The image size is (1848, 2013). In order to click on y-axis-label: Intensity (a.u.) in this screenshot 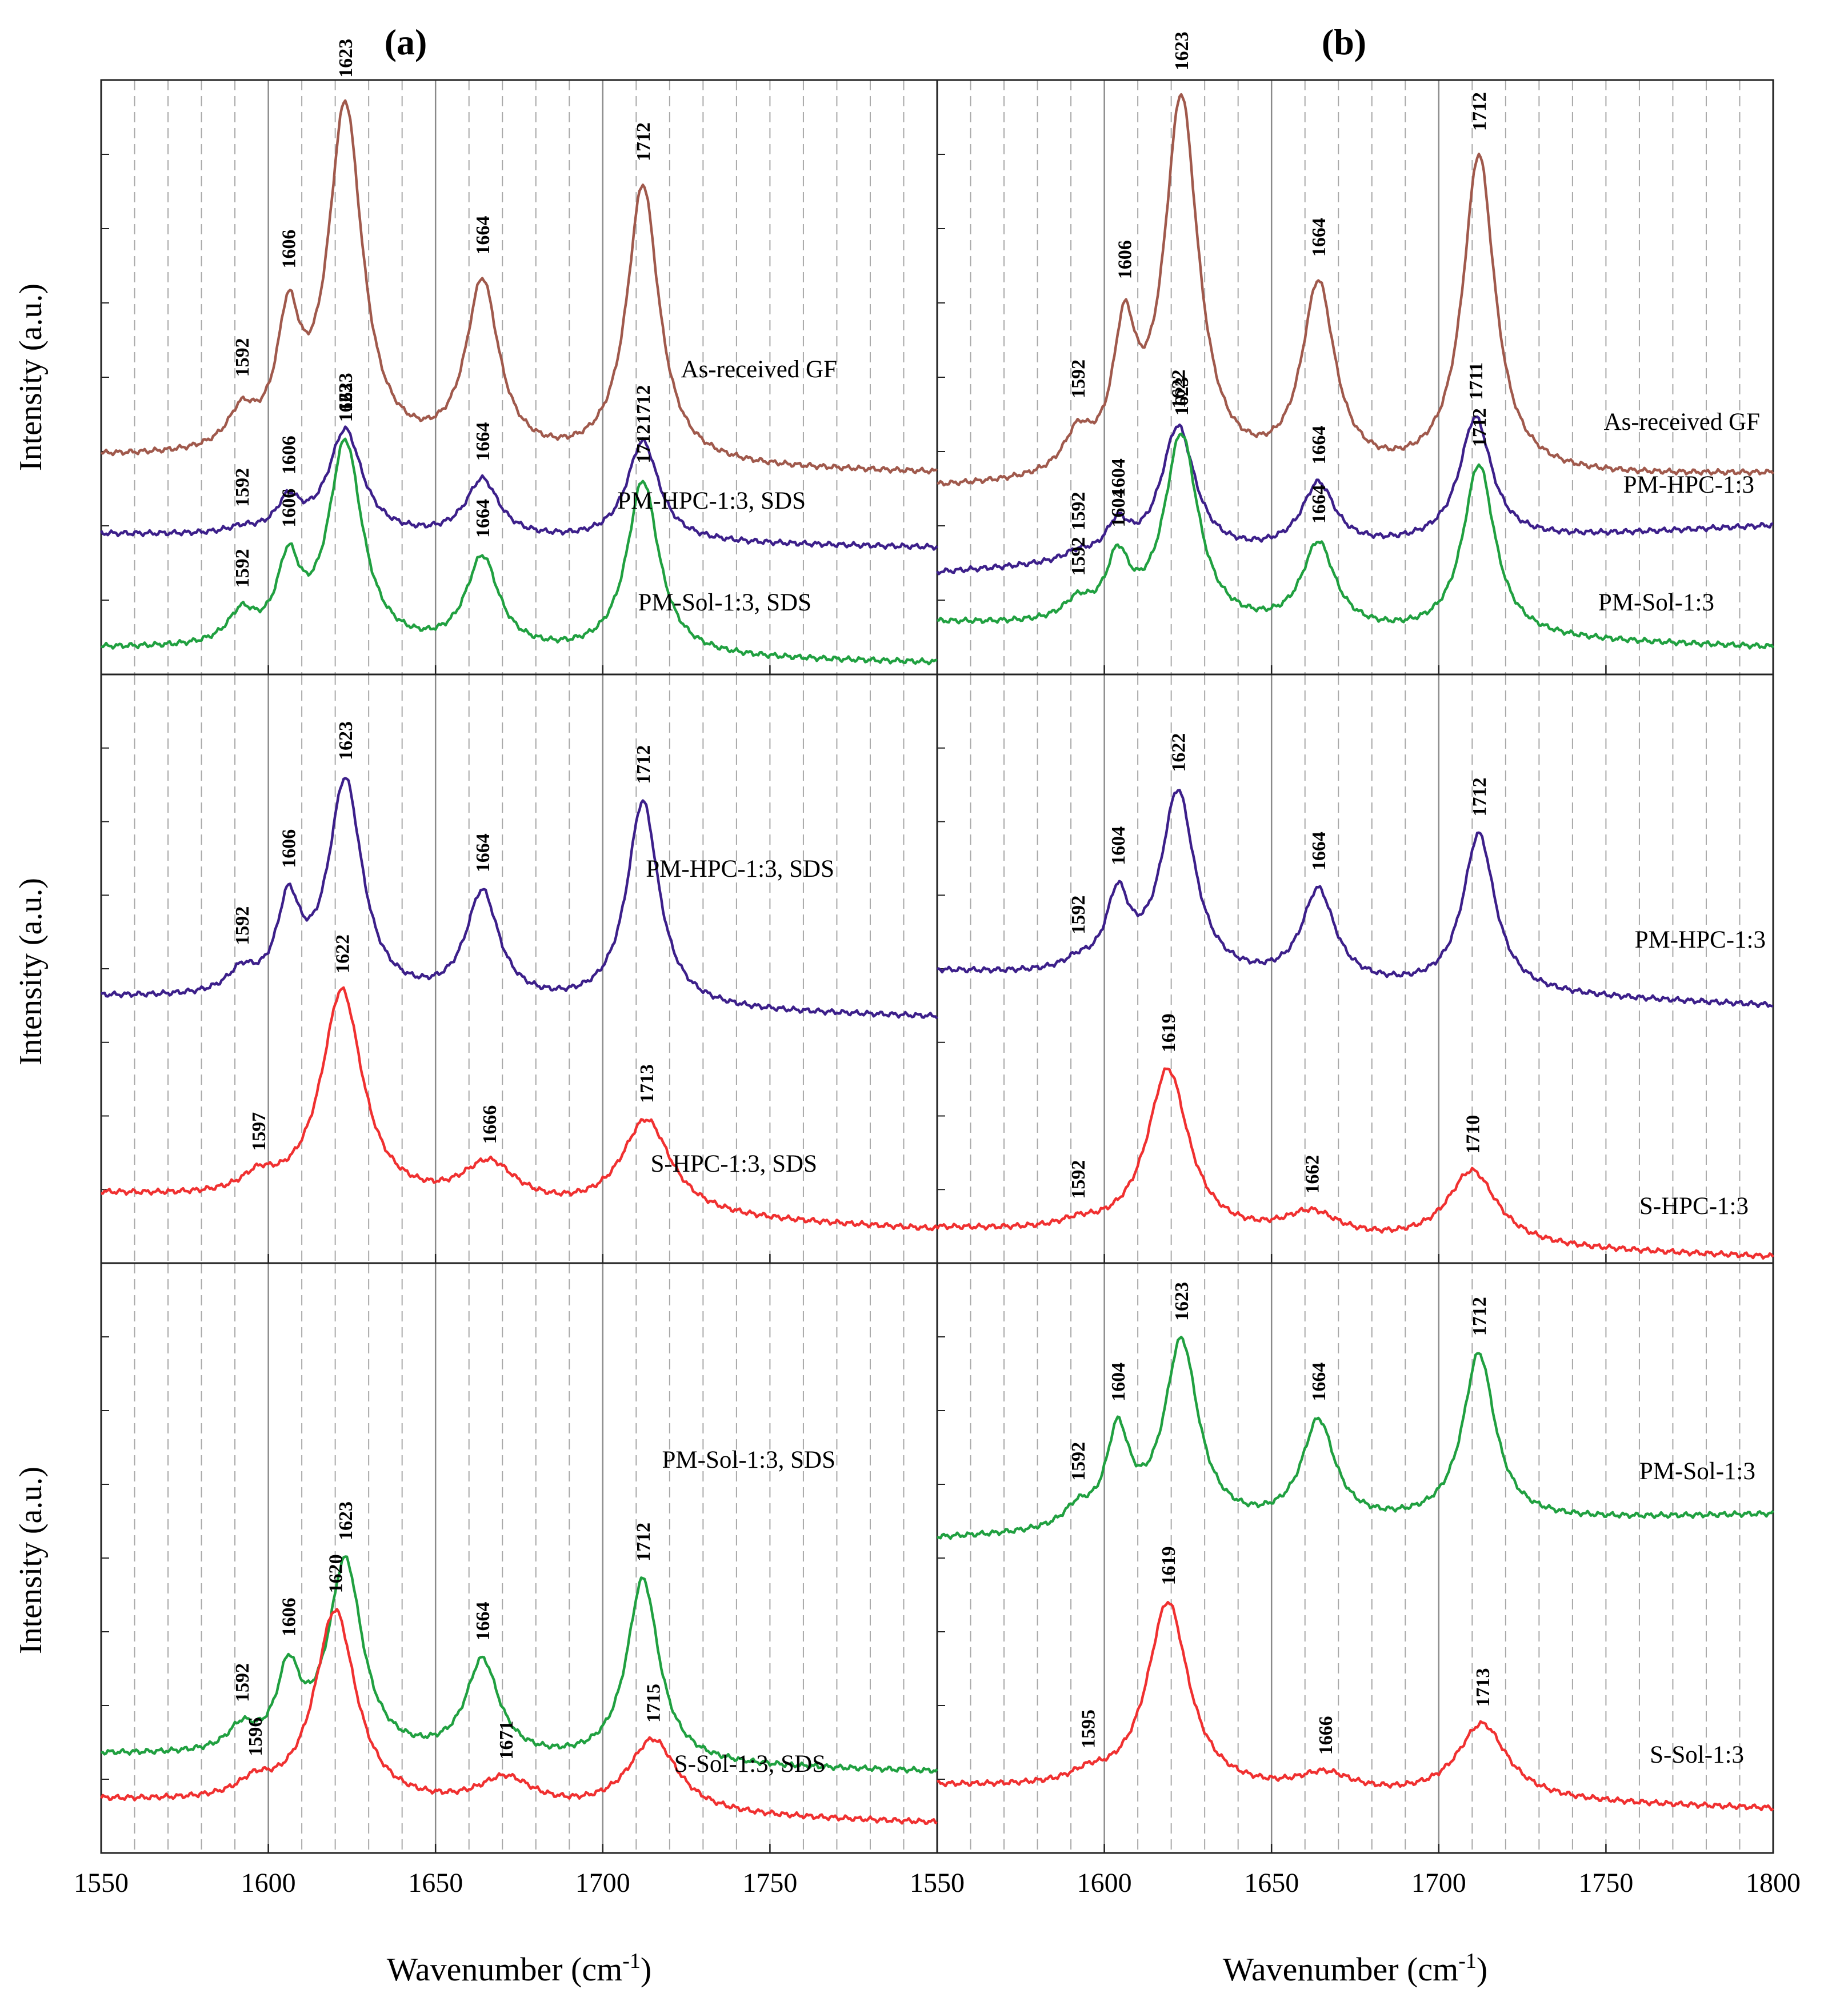, I will do `click(31, 377)`.